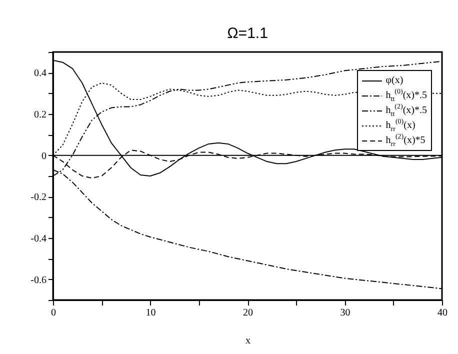  I want to click on legend-label: h$_{tt}$$^{(0)}$(x)*.5, so click(406, 94).